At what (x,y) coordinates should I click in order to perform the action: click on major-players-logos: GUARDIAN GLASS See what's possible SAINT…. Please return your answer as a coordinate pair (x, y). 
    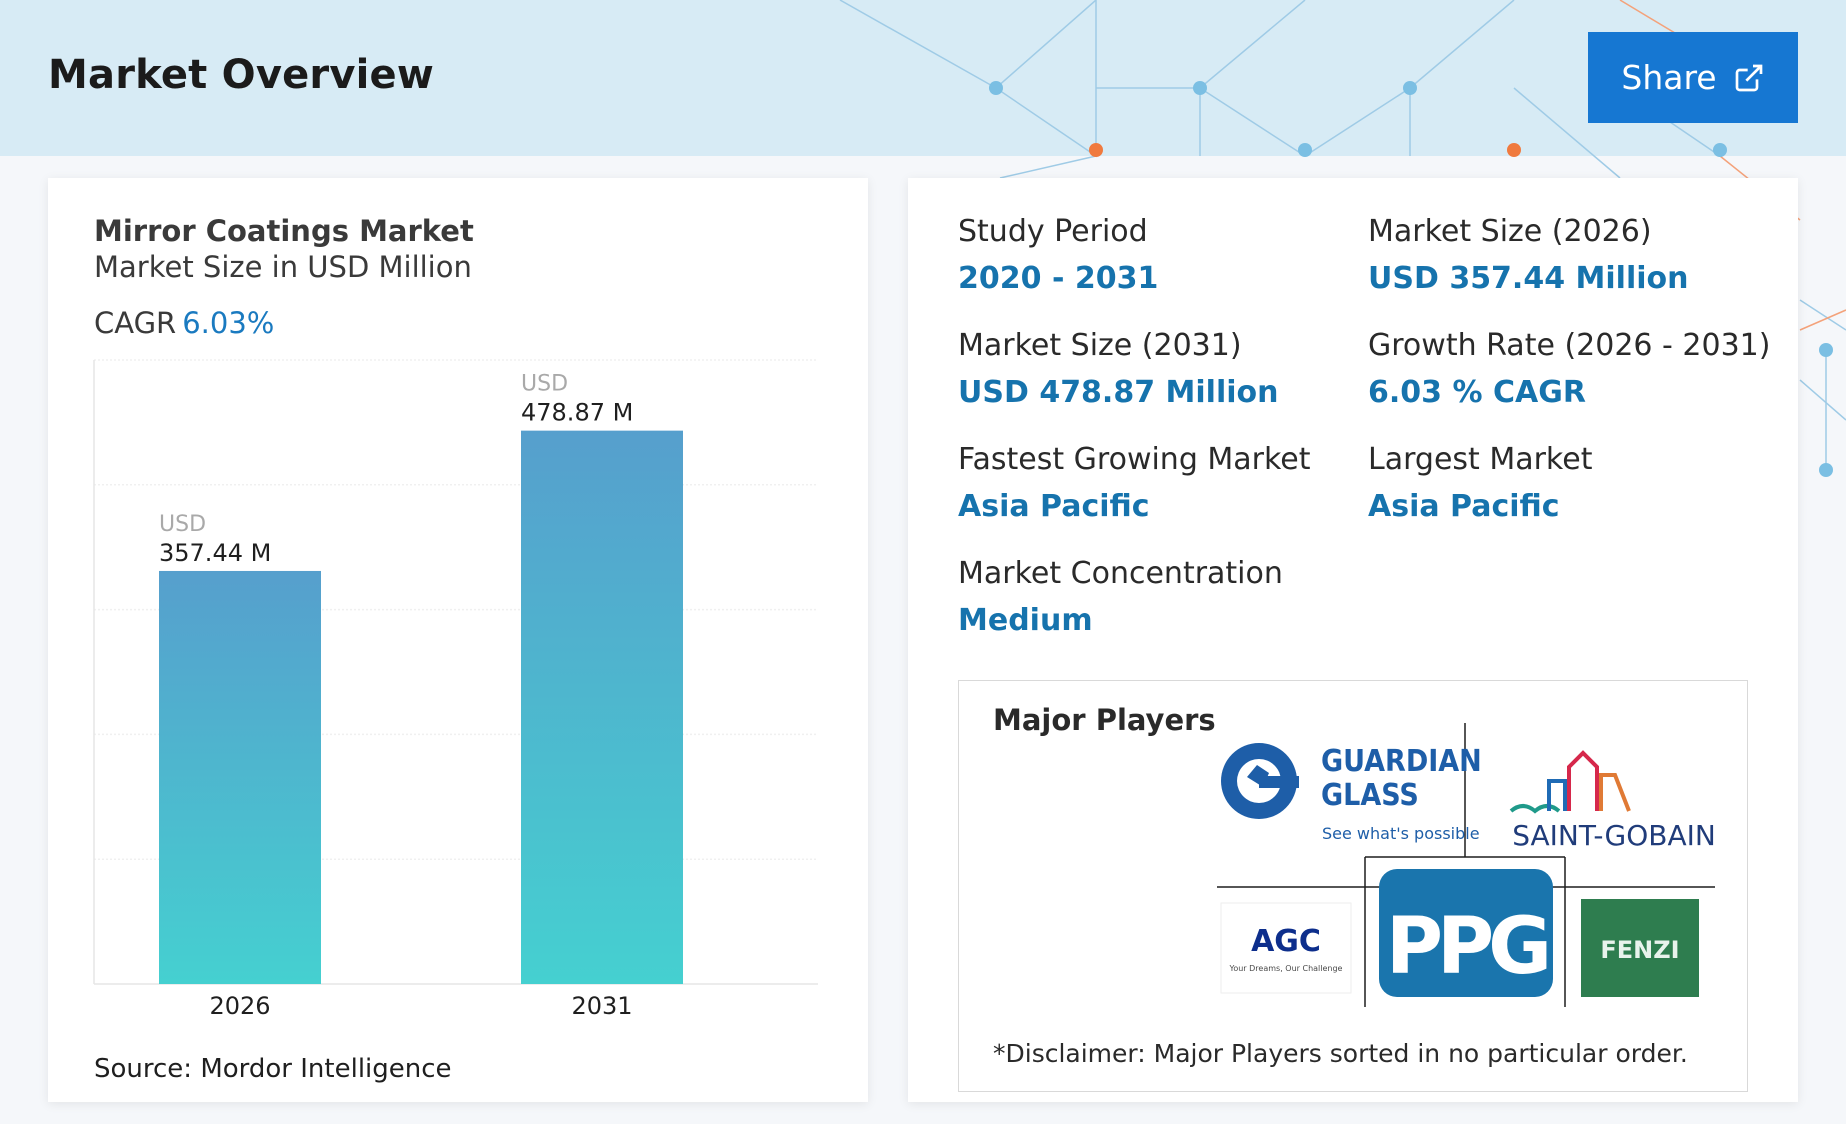
    Looking at the image, I should click on (1466, 865).